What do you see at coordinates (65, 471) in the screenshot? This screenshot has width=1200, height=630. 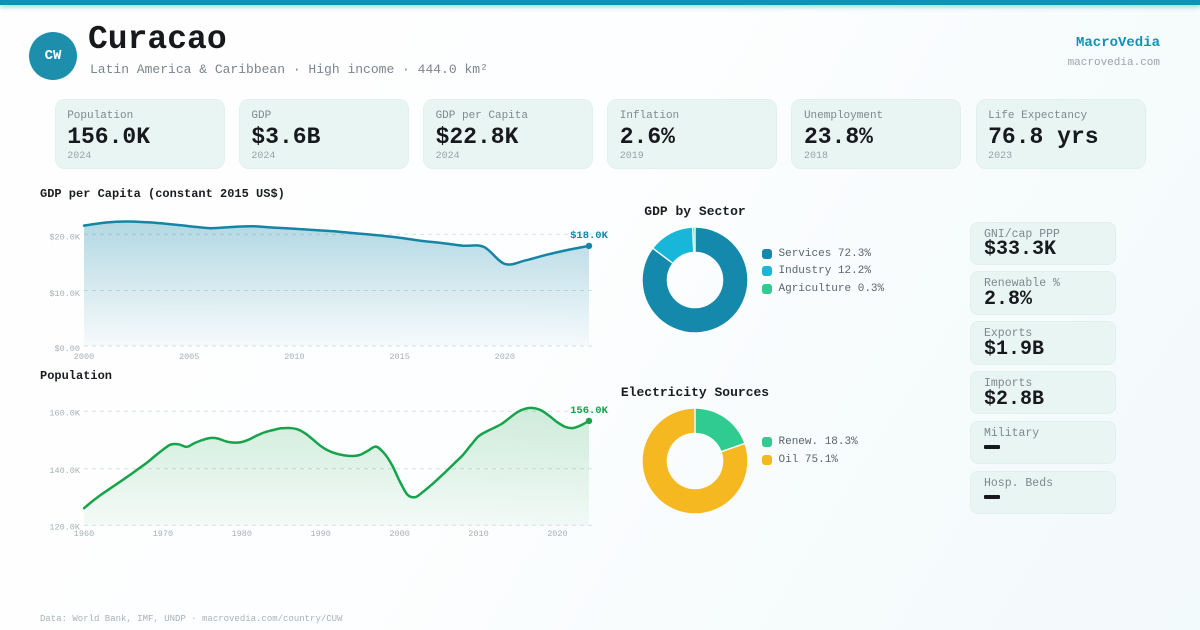 I see `svg-text: 140.0K` at bounding box center [65, 471].